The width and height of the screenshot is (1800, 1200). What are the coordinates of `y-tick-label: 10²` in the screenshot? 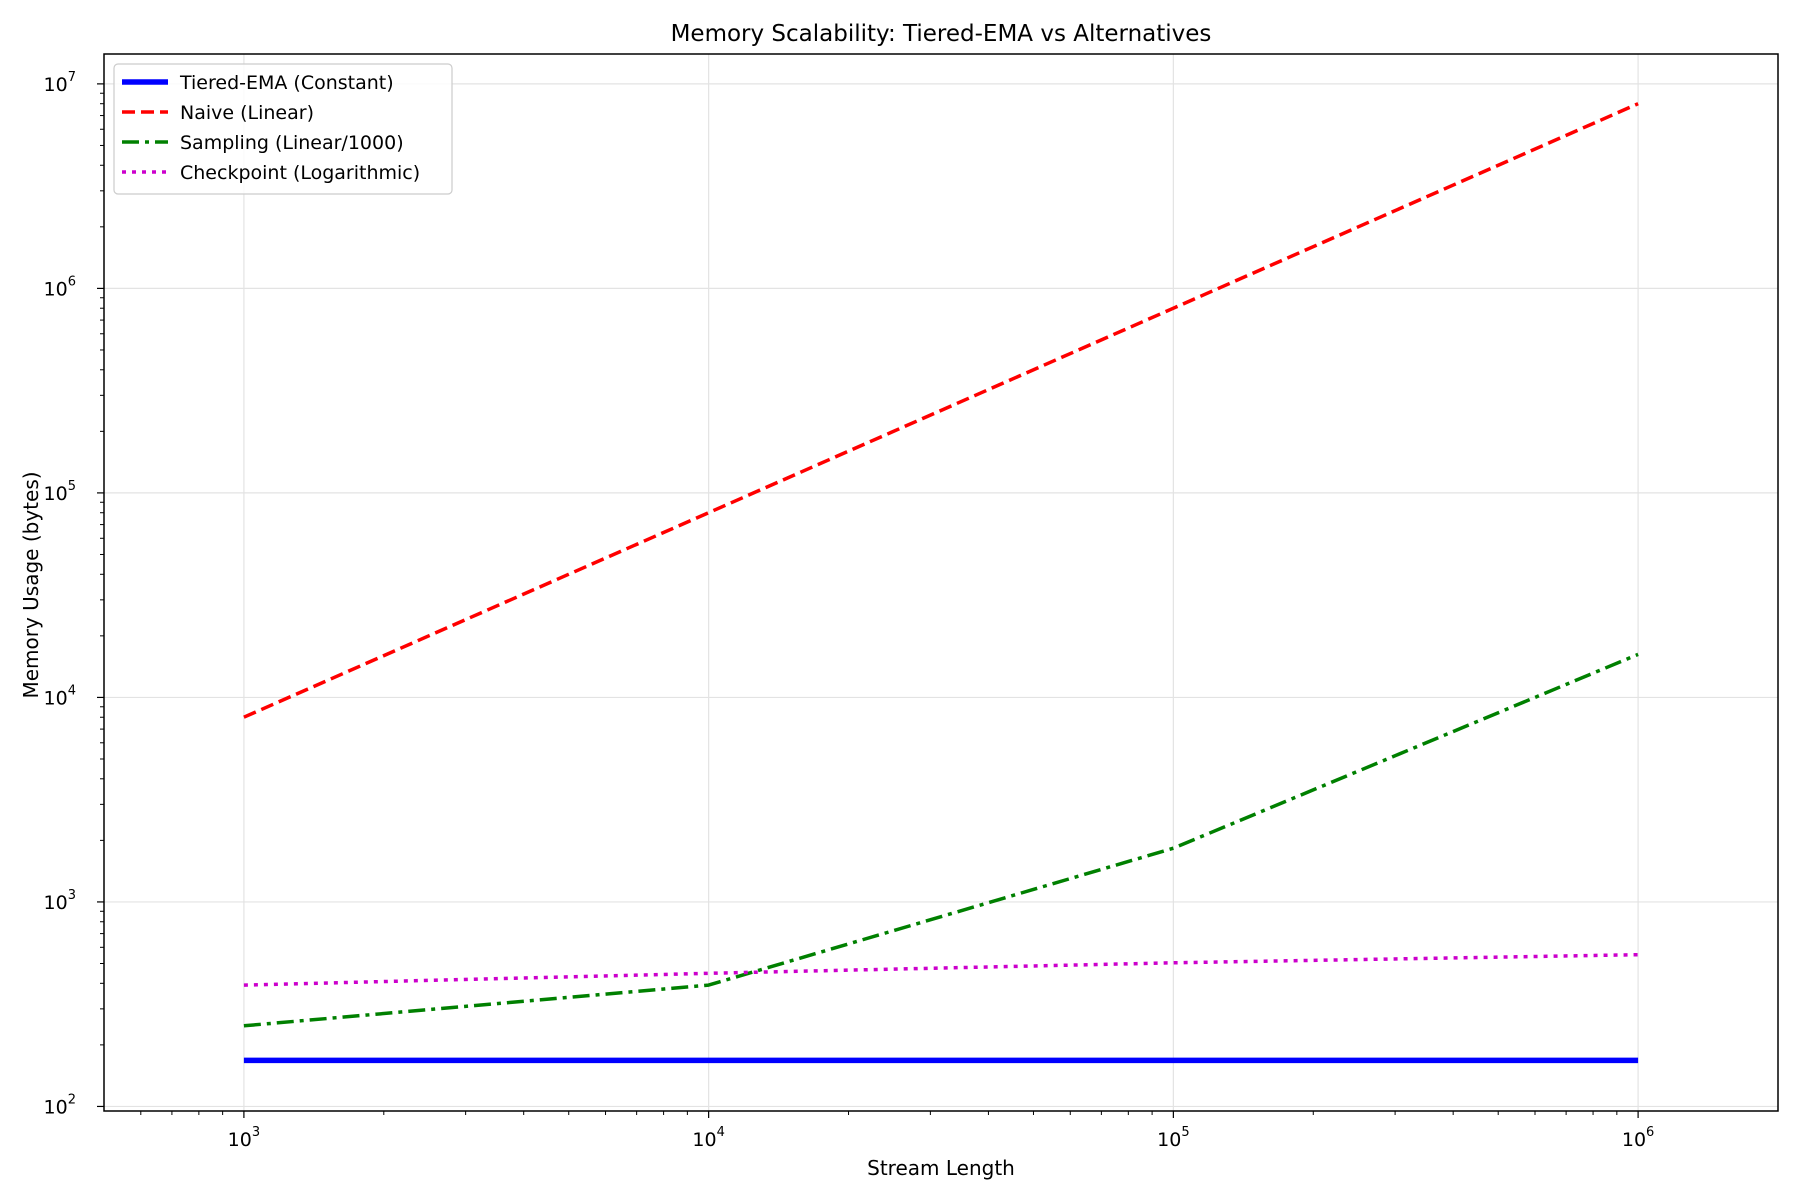 It's located at (60, 1105).